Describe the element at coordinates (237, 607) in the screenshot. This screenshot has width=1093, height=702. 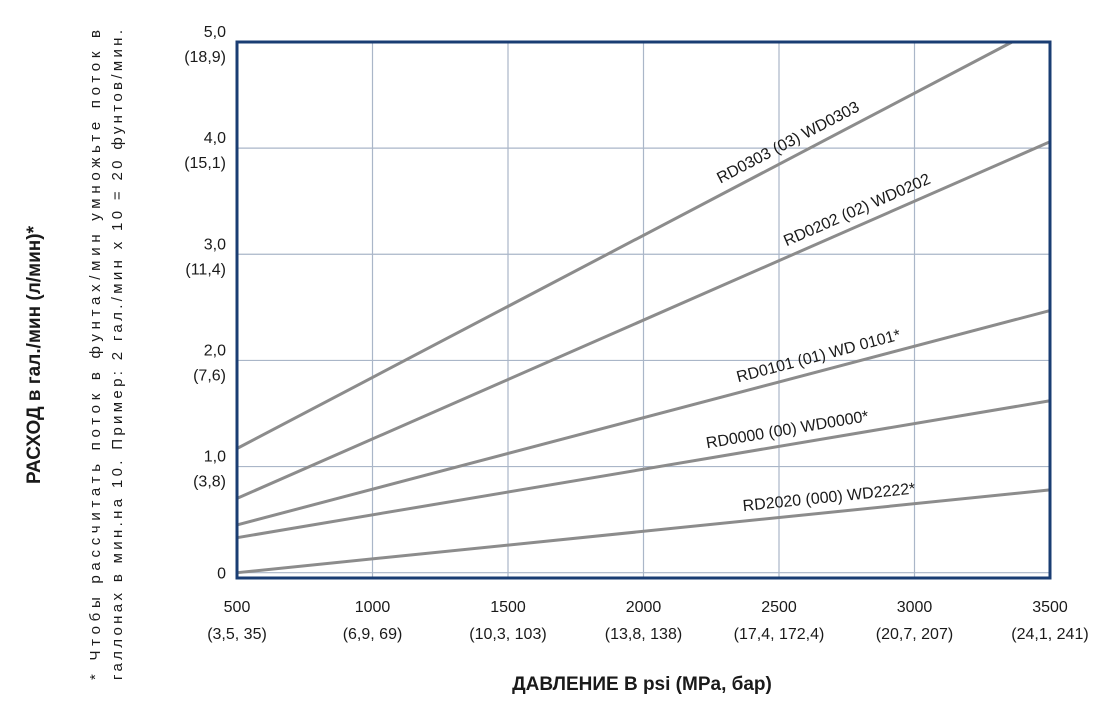
I see `x-tick-label-0: 500` at that location.